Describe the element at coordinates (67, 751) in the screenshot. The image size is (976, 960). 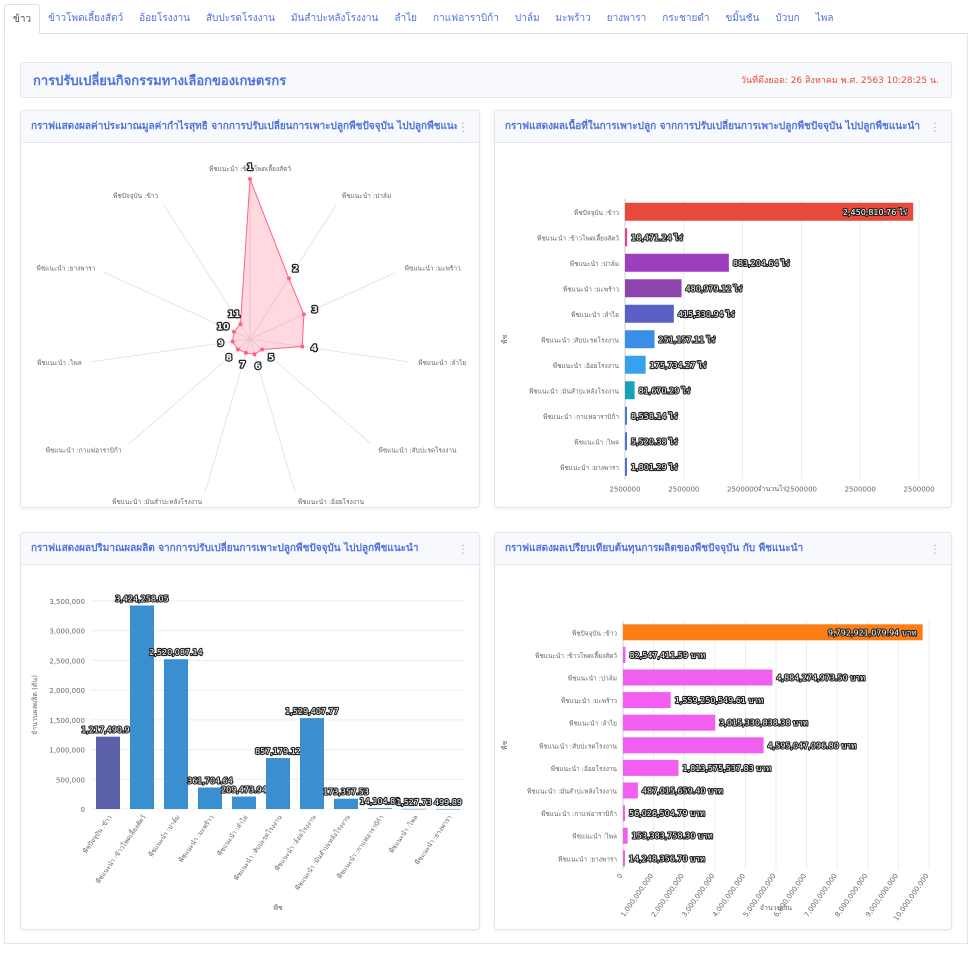
I see `y-tick-label: 1,000,000` at that location.